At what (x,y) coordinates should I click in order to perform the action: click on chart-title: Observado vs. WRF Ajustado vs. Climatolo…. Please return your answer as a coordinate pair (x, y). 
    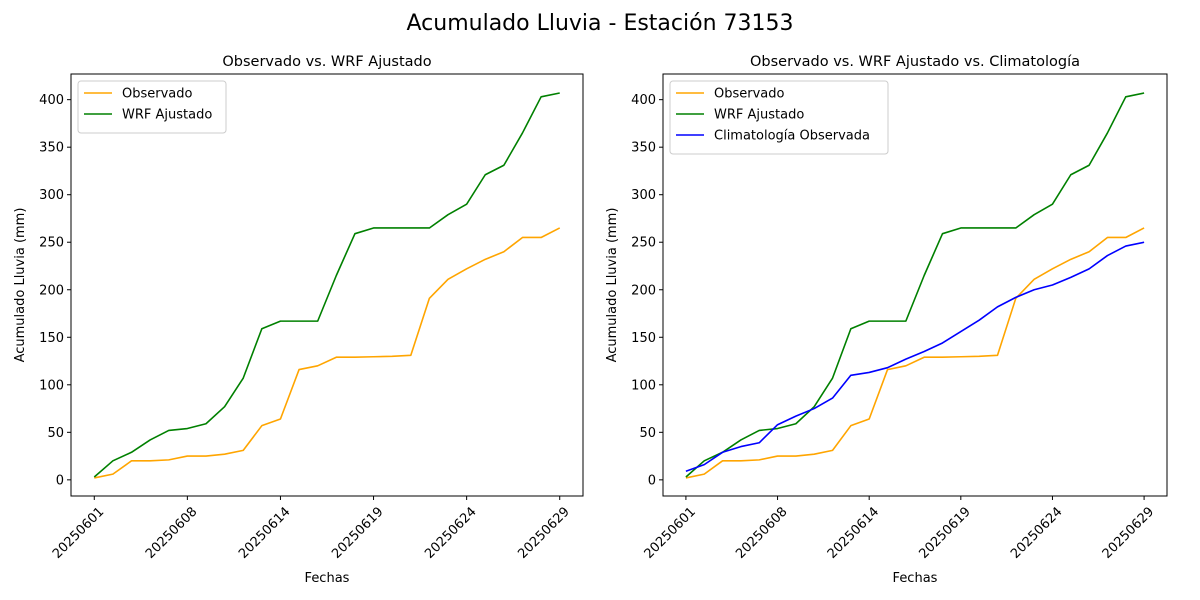
    Looking at the image, I should click on (915, 62).